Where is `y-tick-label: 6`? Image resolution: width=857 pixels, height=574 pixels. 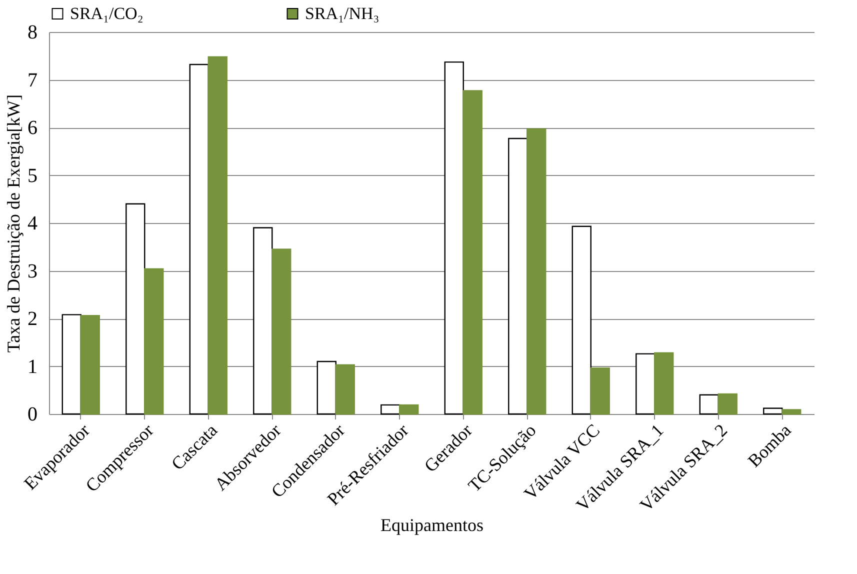 y-tick-label: 6 is located at coordinates (33, 128).